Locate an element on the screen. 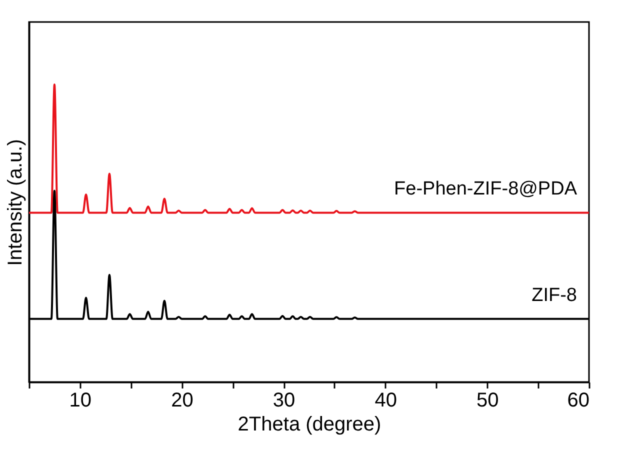  series-label: ZIF-8 is located at coordinates (554, 295).